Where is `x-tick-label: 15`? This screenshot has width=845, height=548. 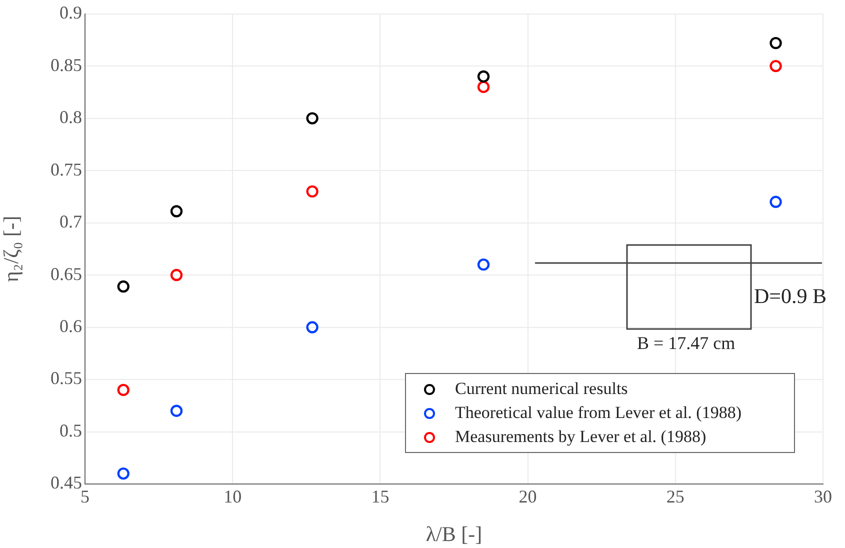
x-tick-label: 15 is located at coordinates (380, 496).